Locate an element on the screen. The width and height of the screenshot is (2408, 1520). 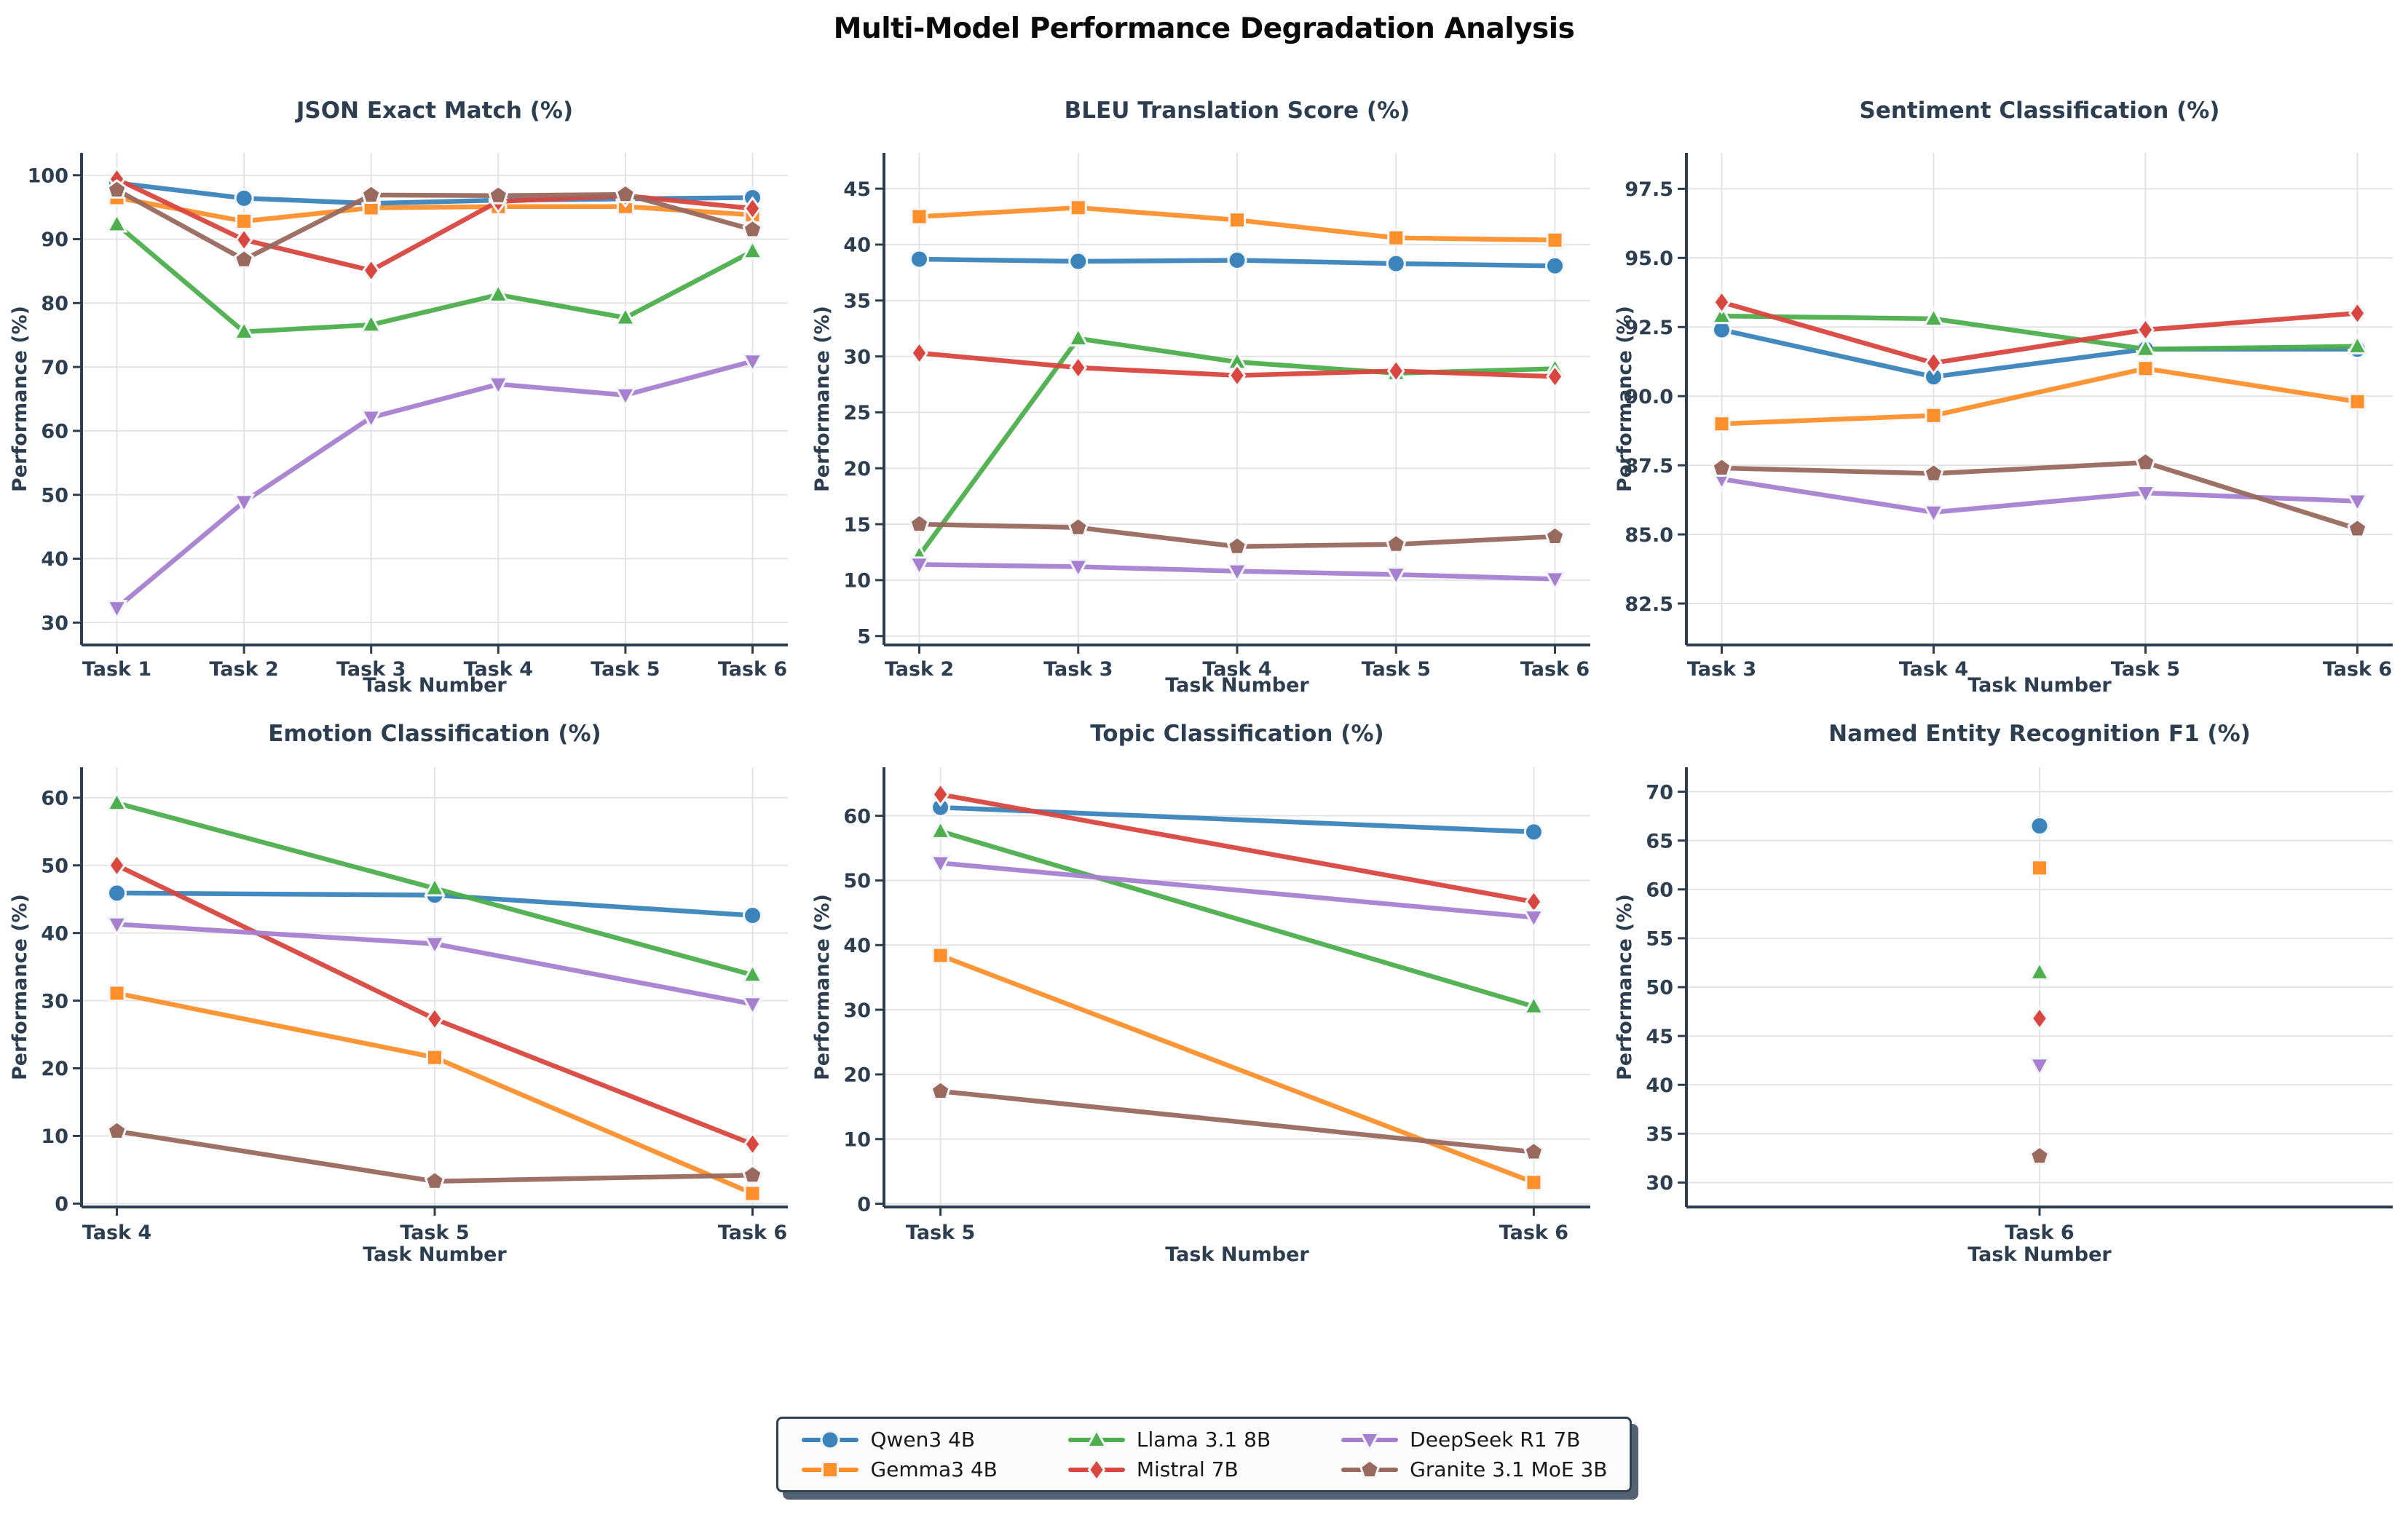
y-tick-label: 55 is located at coordinates (1659, 940).